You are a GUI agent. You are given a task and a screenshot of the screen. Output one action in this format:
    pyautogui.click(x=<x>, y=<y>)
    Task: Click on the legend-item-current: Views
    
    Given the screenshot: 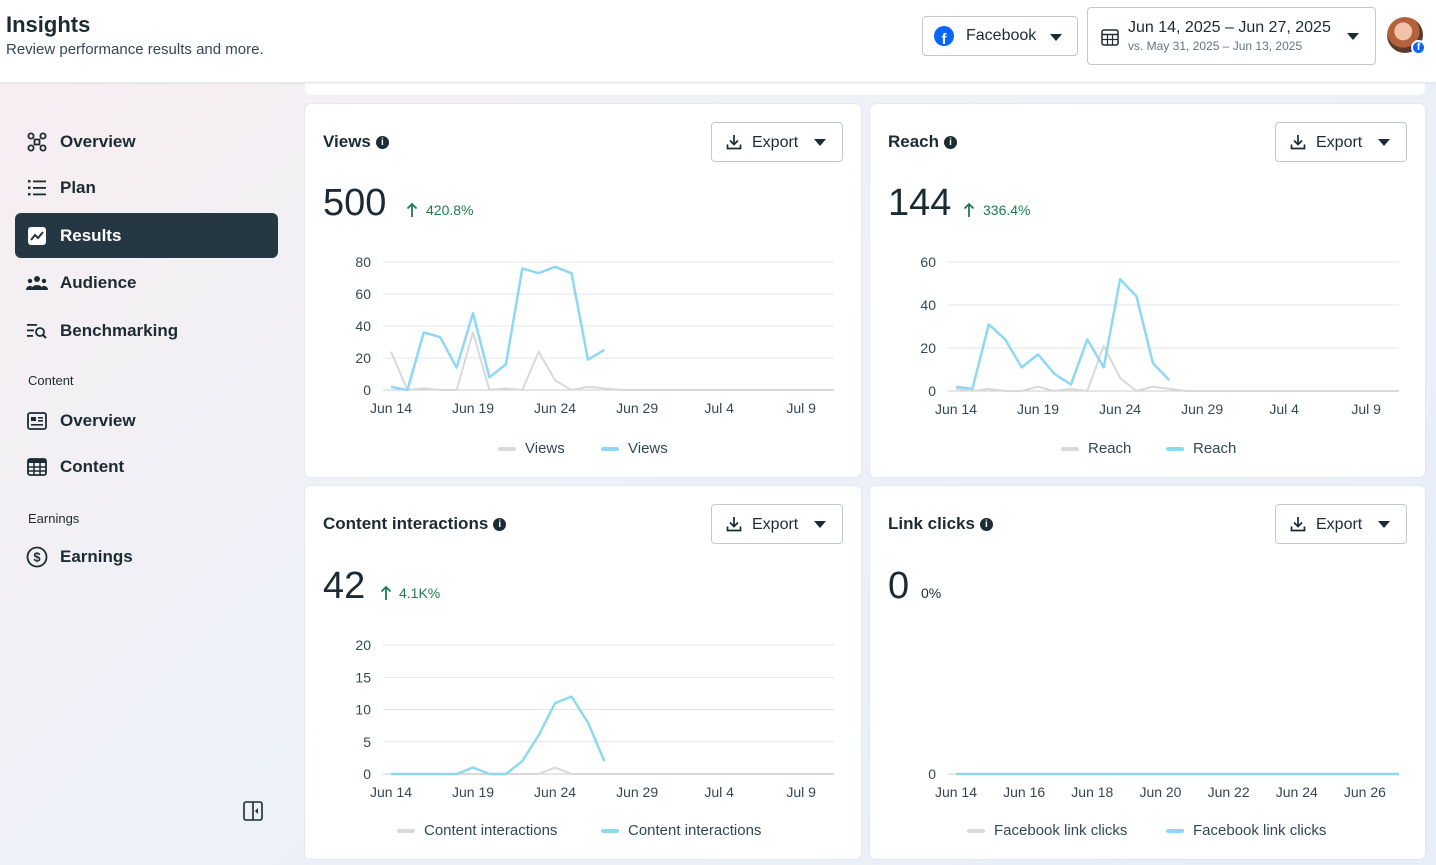 What is the action you would take?
    pyautogui.click(x=634, y=448)
    